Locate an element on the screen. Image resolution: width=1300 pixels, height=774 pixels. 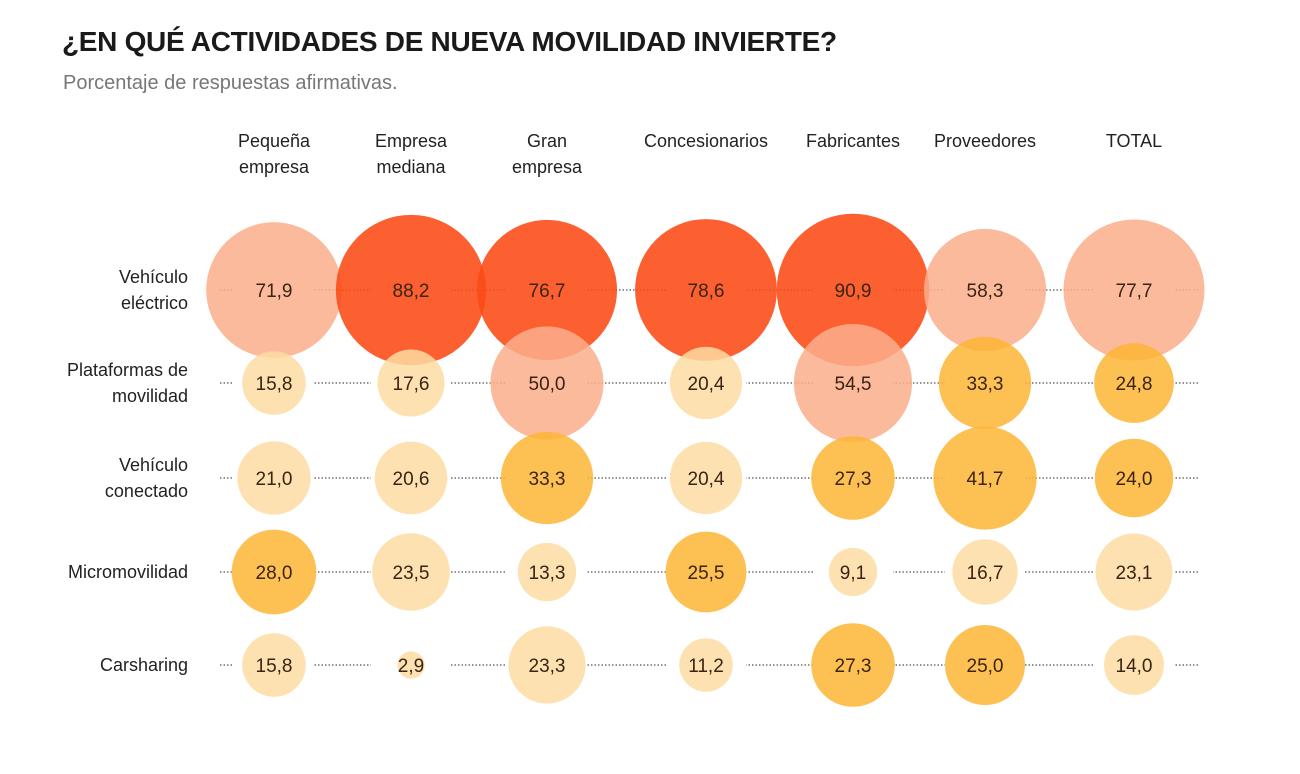
value-label: 25,0 is located at coordinates (985, 666).